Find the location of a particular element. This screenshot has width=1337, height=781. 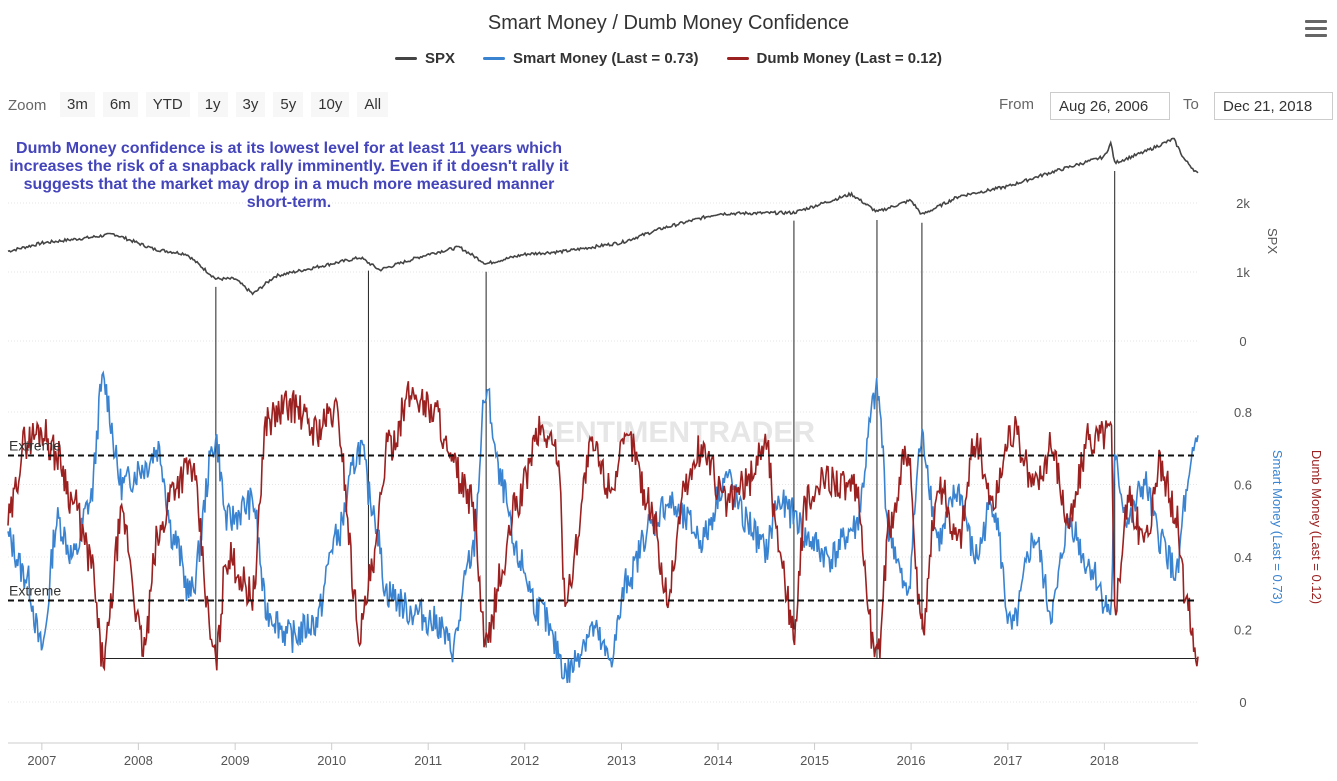

zoom-button-1y: 1y is located at coordinates (212, 104).